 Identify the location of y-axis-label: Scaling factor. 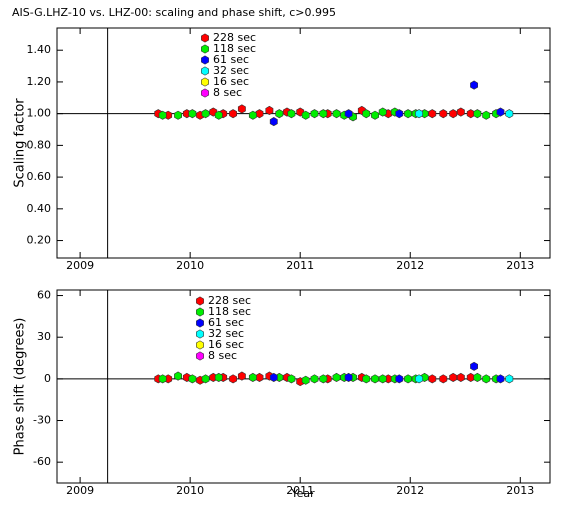
(20, 143).